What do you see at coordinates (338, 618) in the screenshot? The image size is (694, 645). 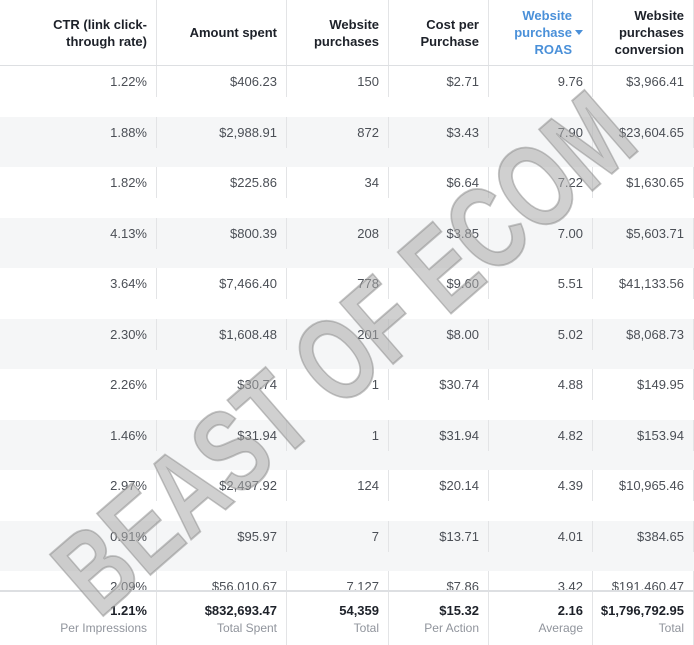 I see `footer-cell: 54,359 Total` at bounding box center [338, 618].